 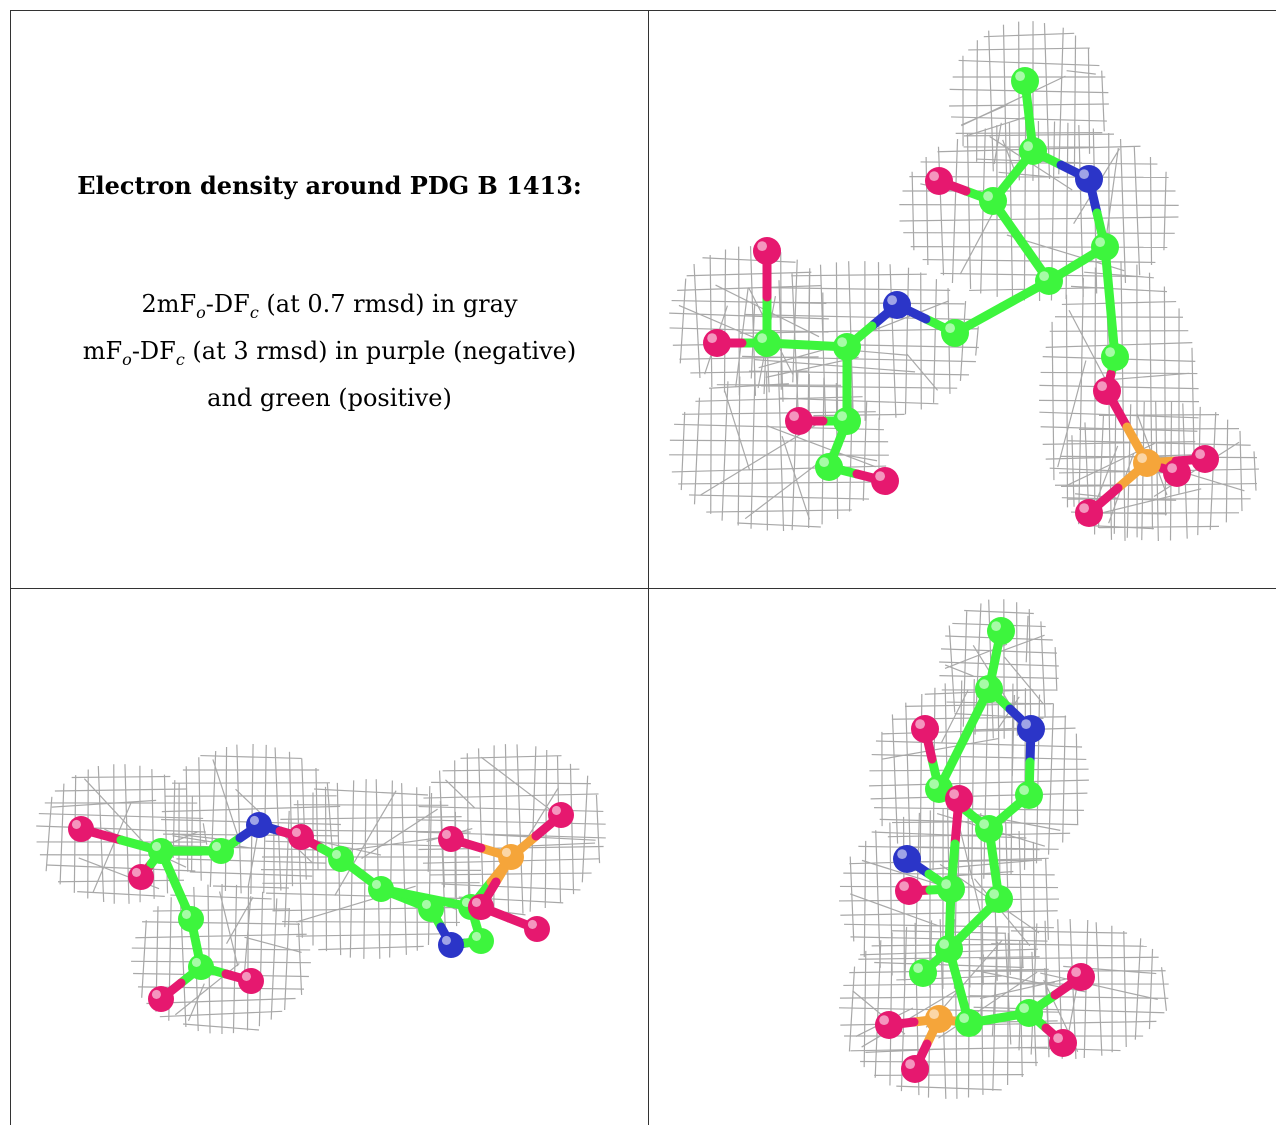 I want to click on caption-line-2: mFo-DFc (at 3 rmsd) in purple (negative), so click(x=329, y=355).